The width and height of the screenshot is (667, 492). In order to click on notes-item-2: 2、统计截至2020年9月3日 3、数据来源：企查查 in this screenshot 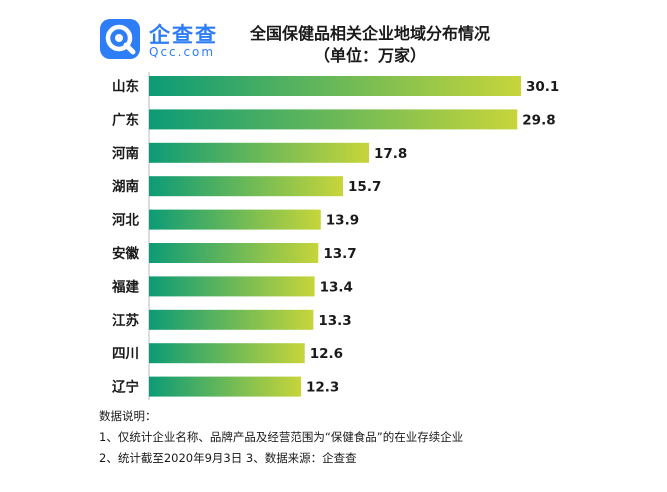, I will do `click(228, 458)`.